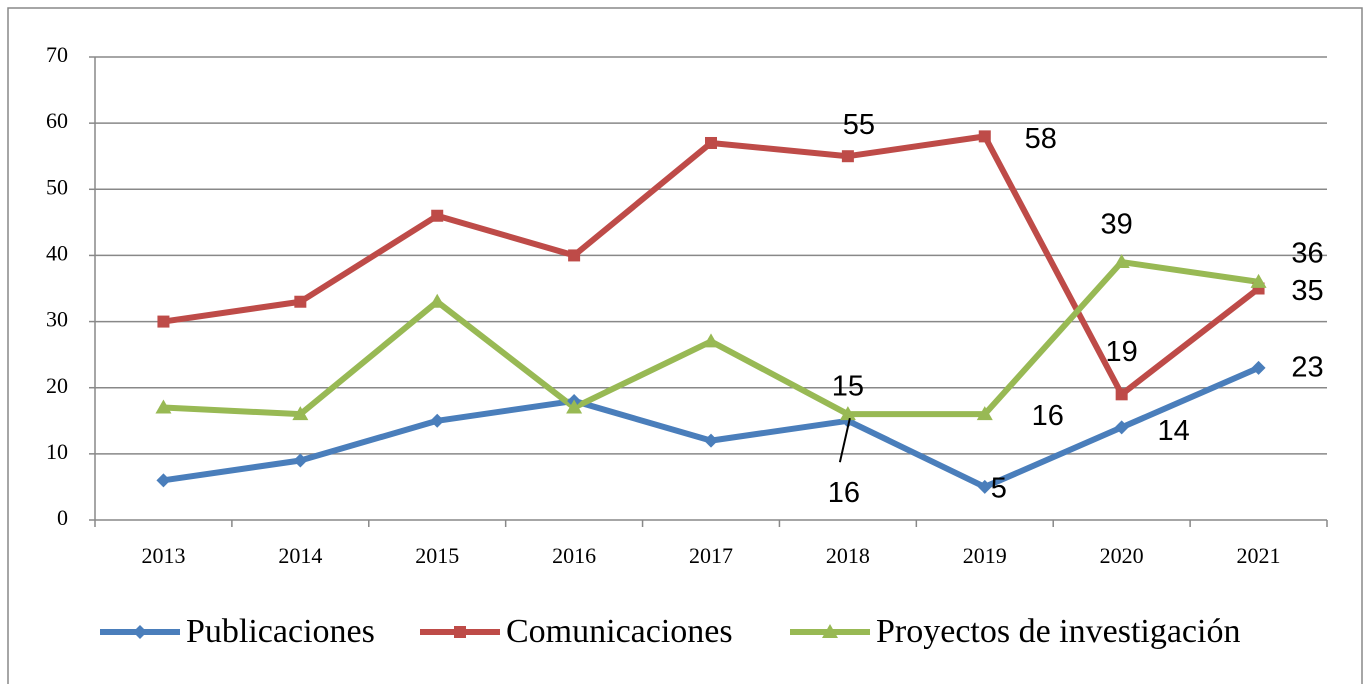 The height and width of the screenshot is (684, 1370). What do you see at coordinates (57, 451) in the screenshot?
I see `y-tick-label: 10` at bounding box center [57, 451].